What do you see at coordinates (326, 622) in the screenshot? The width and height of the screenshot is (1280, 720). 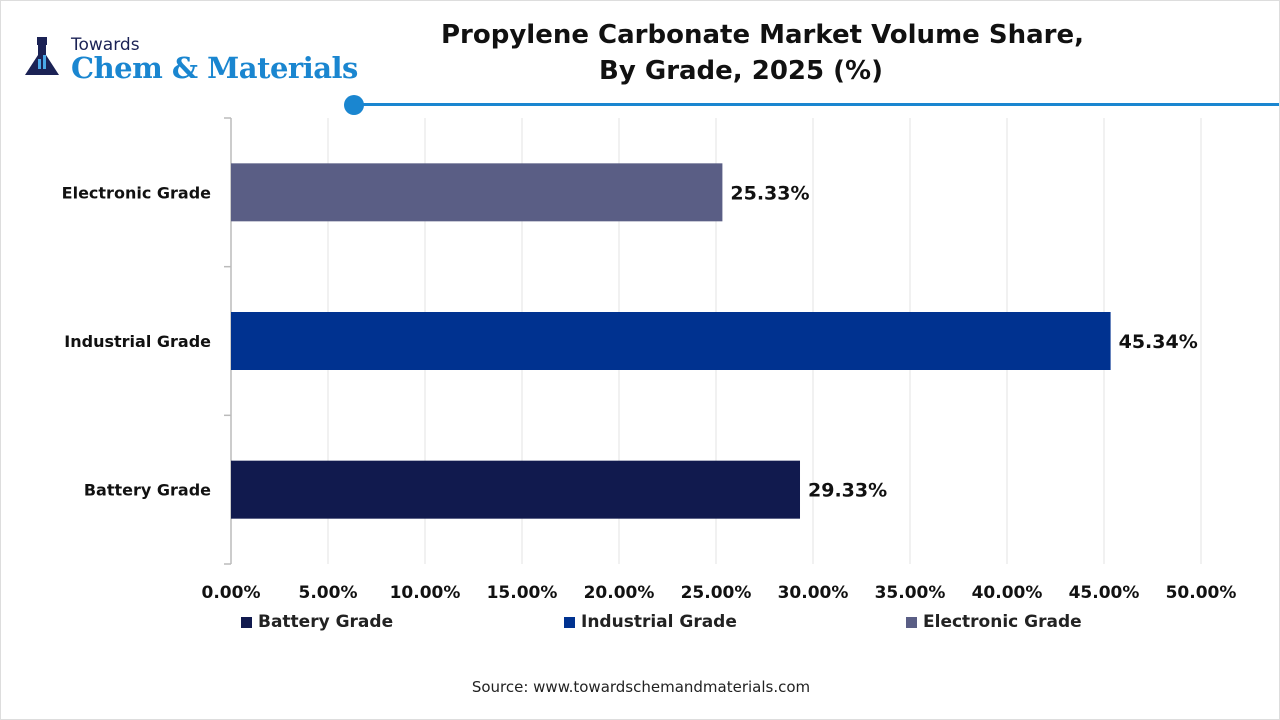 I see `legend-label: Battery Grade` at bounding box center [326, 622].